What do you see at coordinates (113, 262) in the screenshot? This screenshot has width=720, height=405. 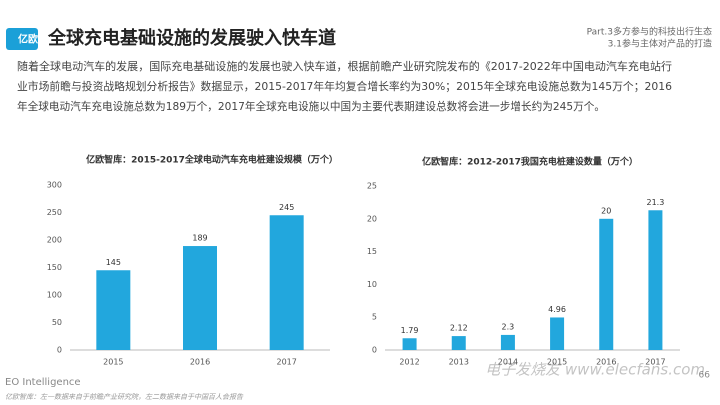 I see `data-label: 145` at bounding box center [113, 262].